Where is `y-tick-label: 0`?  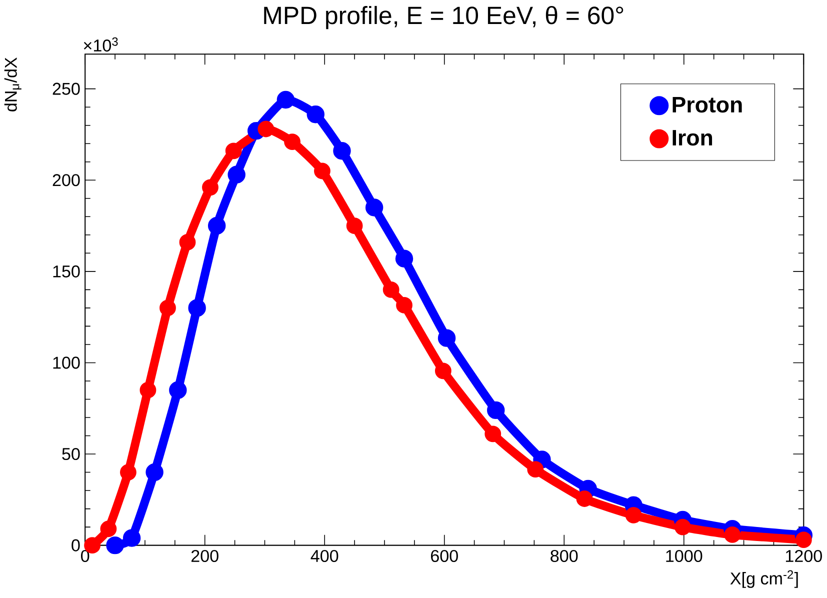 y-tick-label: 0 is located at coordinates (76, 545).